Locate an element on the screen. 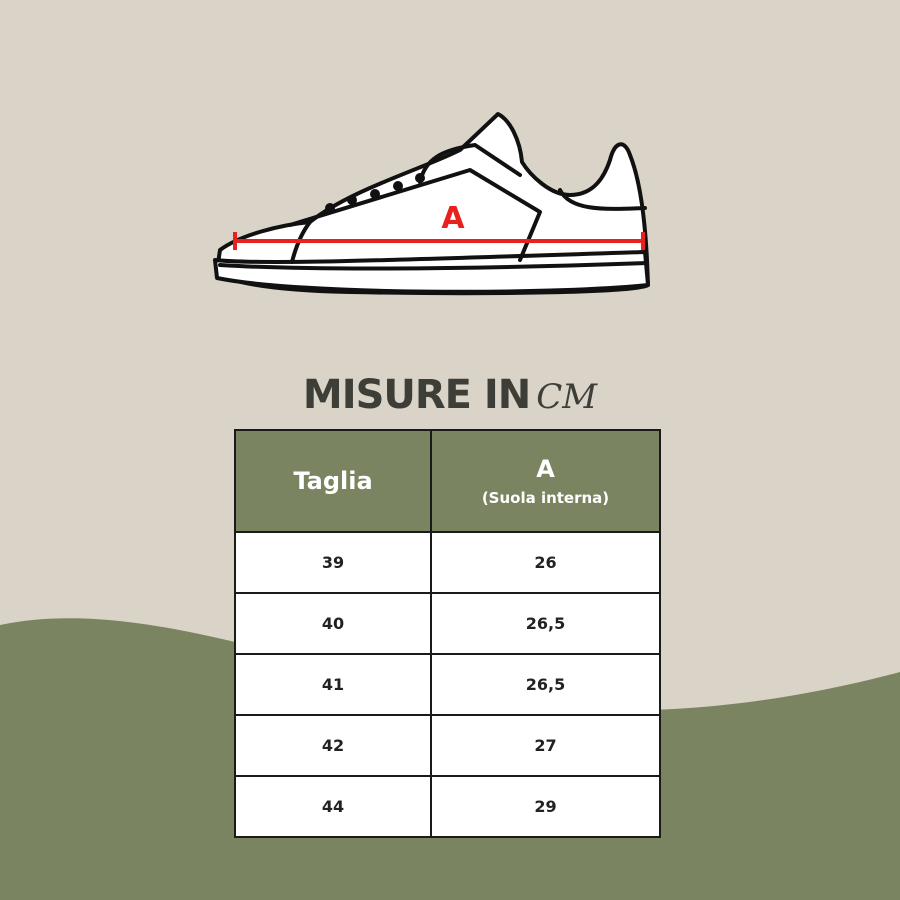 The image size is (900, 900). cell-length: 29 is located at coordinates (545, 806).